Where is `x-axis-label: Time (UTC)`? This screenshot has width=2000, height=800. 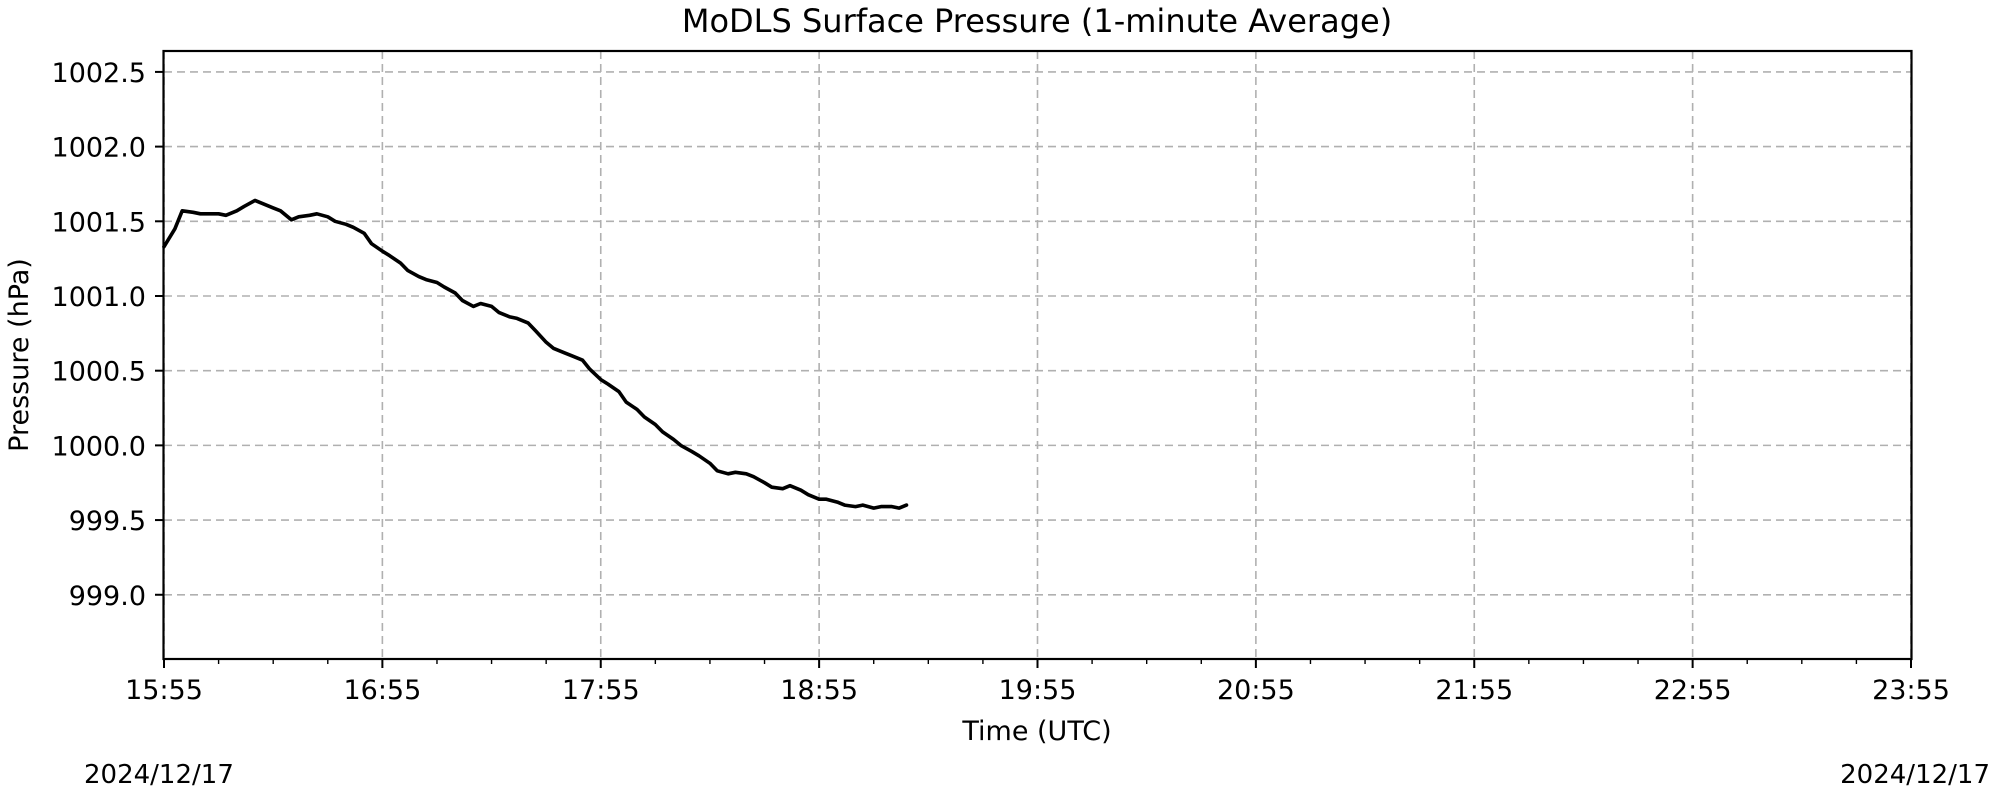
x-axis-label: Time (UTC) is located at coordinates (1036, 731).